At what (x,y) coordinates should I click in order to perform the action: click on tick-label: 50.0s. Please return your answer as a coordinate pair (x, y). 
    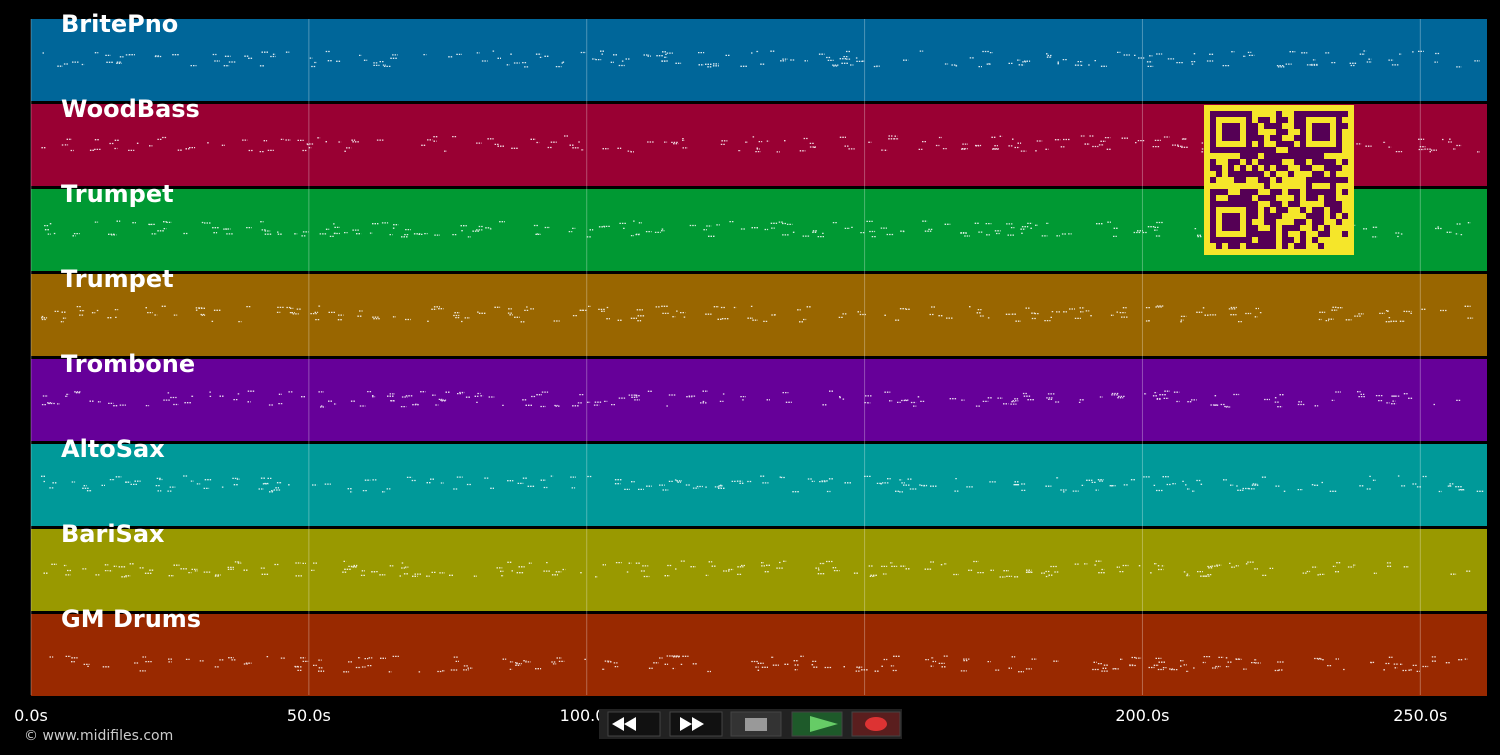
    Looking at the image, I should click on (309, 715).